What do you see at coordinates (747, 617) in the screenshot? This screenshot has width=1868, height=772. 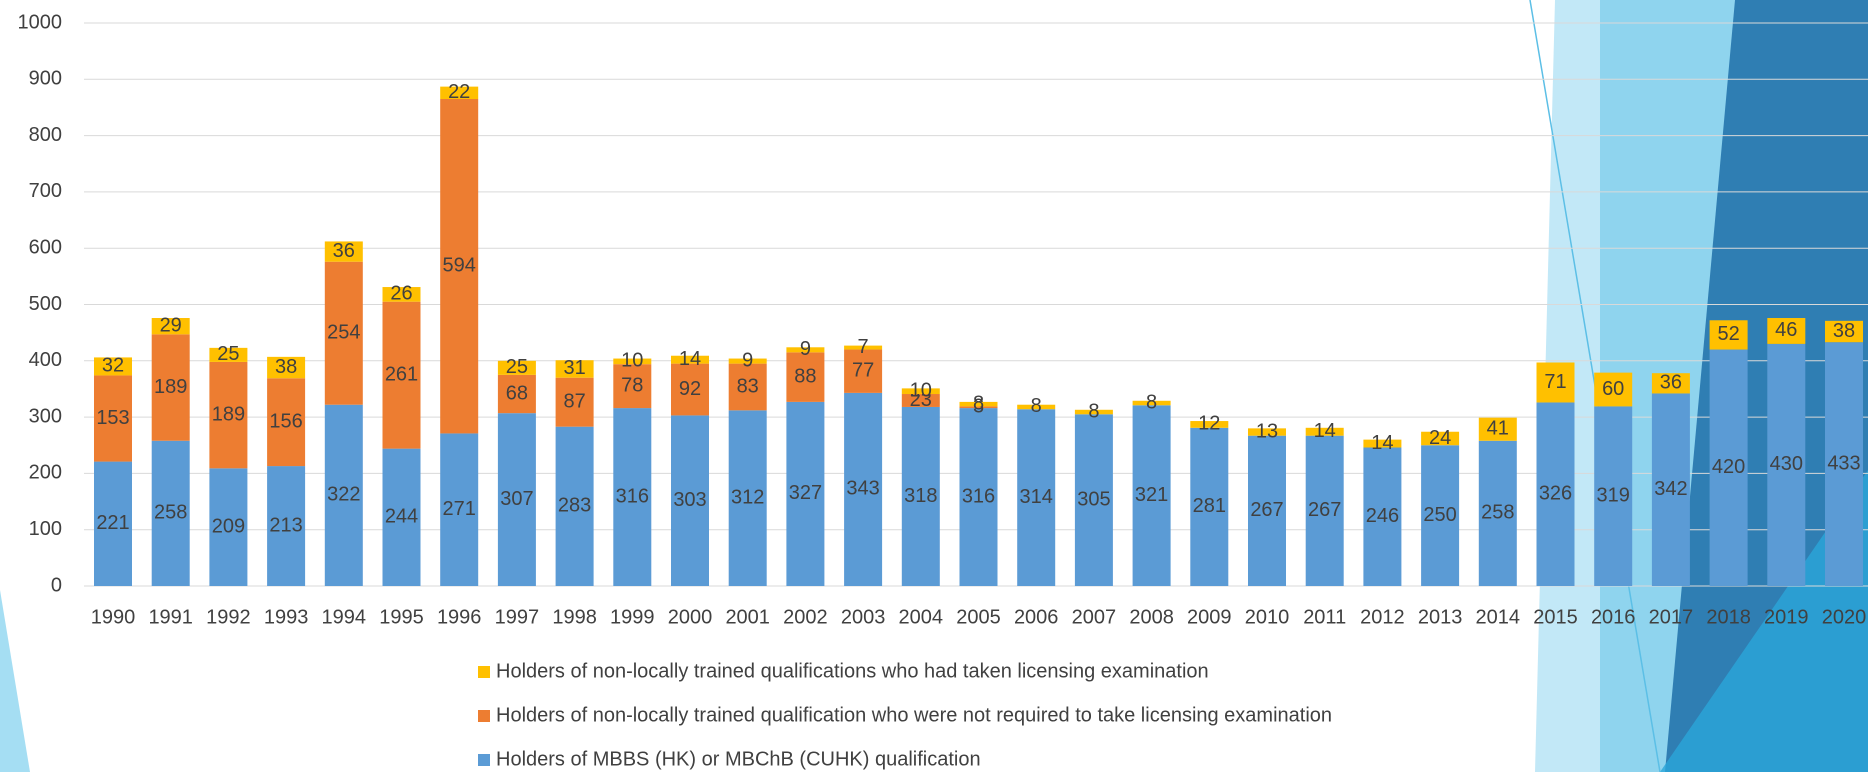 I see `x-tick-label: 2001` at bounding box center [747, 617].